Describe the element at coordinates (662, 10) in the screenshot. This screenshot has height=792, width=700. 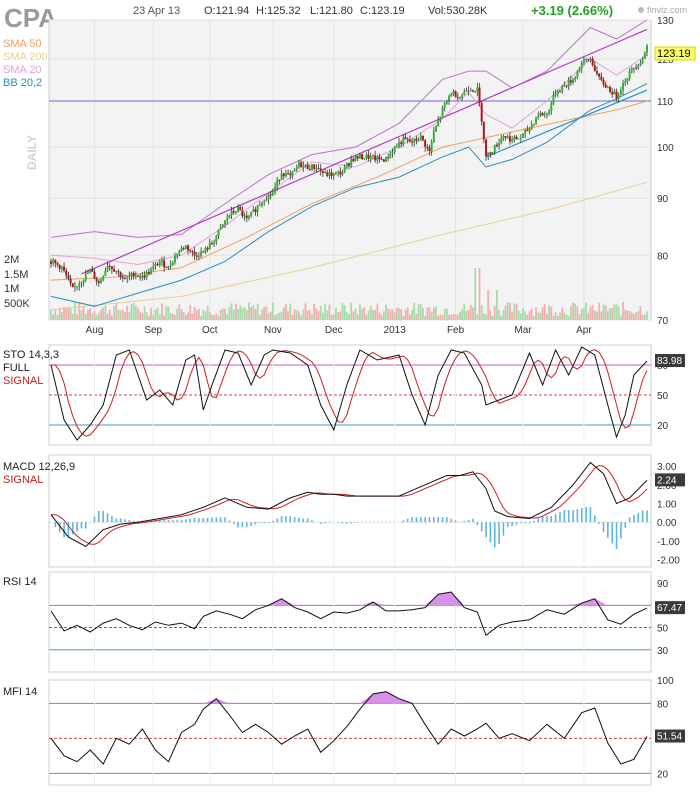
I see `finviz-logo: finviz.com` at that location.